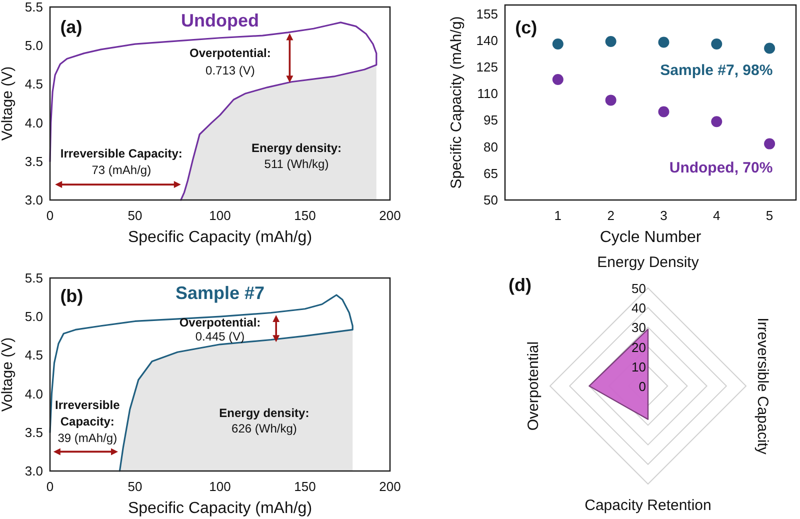  I want to click on y-tick-label: 80, so click(491, 146).